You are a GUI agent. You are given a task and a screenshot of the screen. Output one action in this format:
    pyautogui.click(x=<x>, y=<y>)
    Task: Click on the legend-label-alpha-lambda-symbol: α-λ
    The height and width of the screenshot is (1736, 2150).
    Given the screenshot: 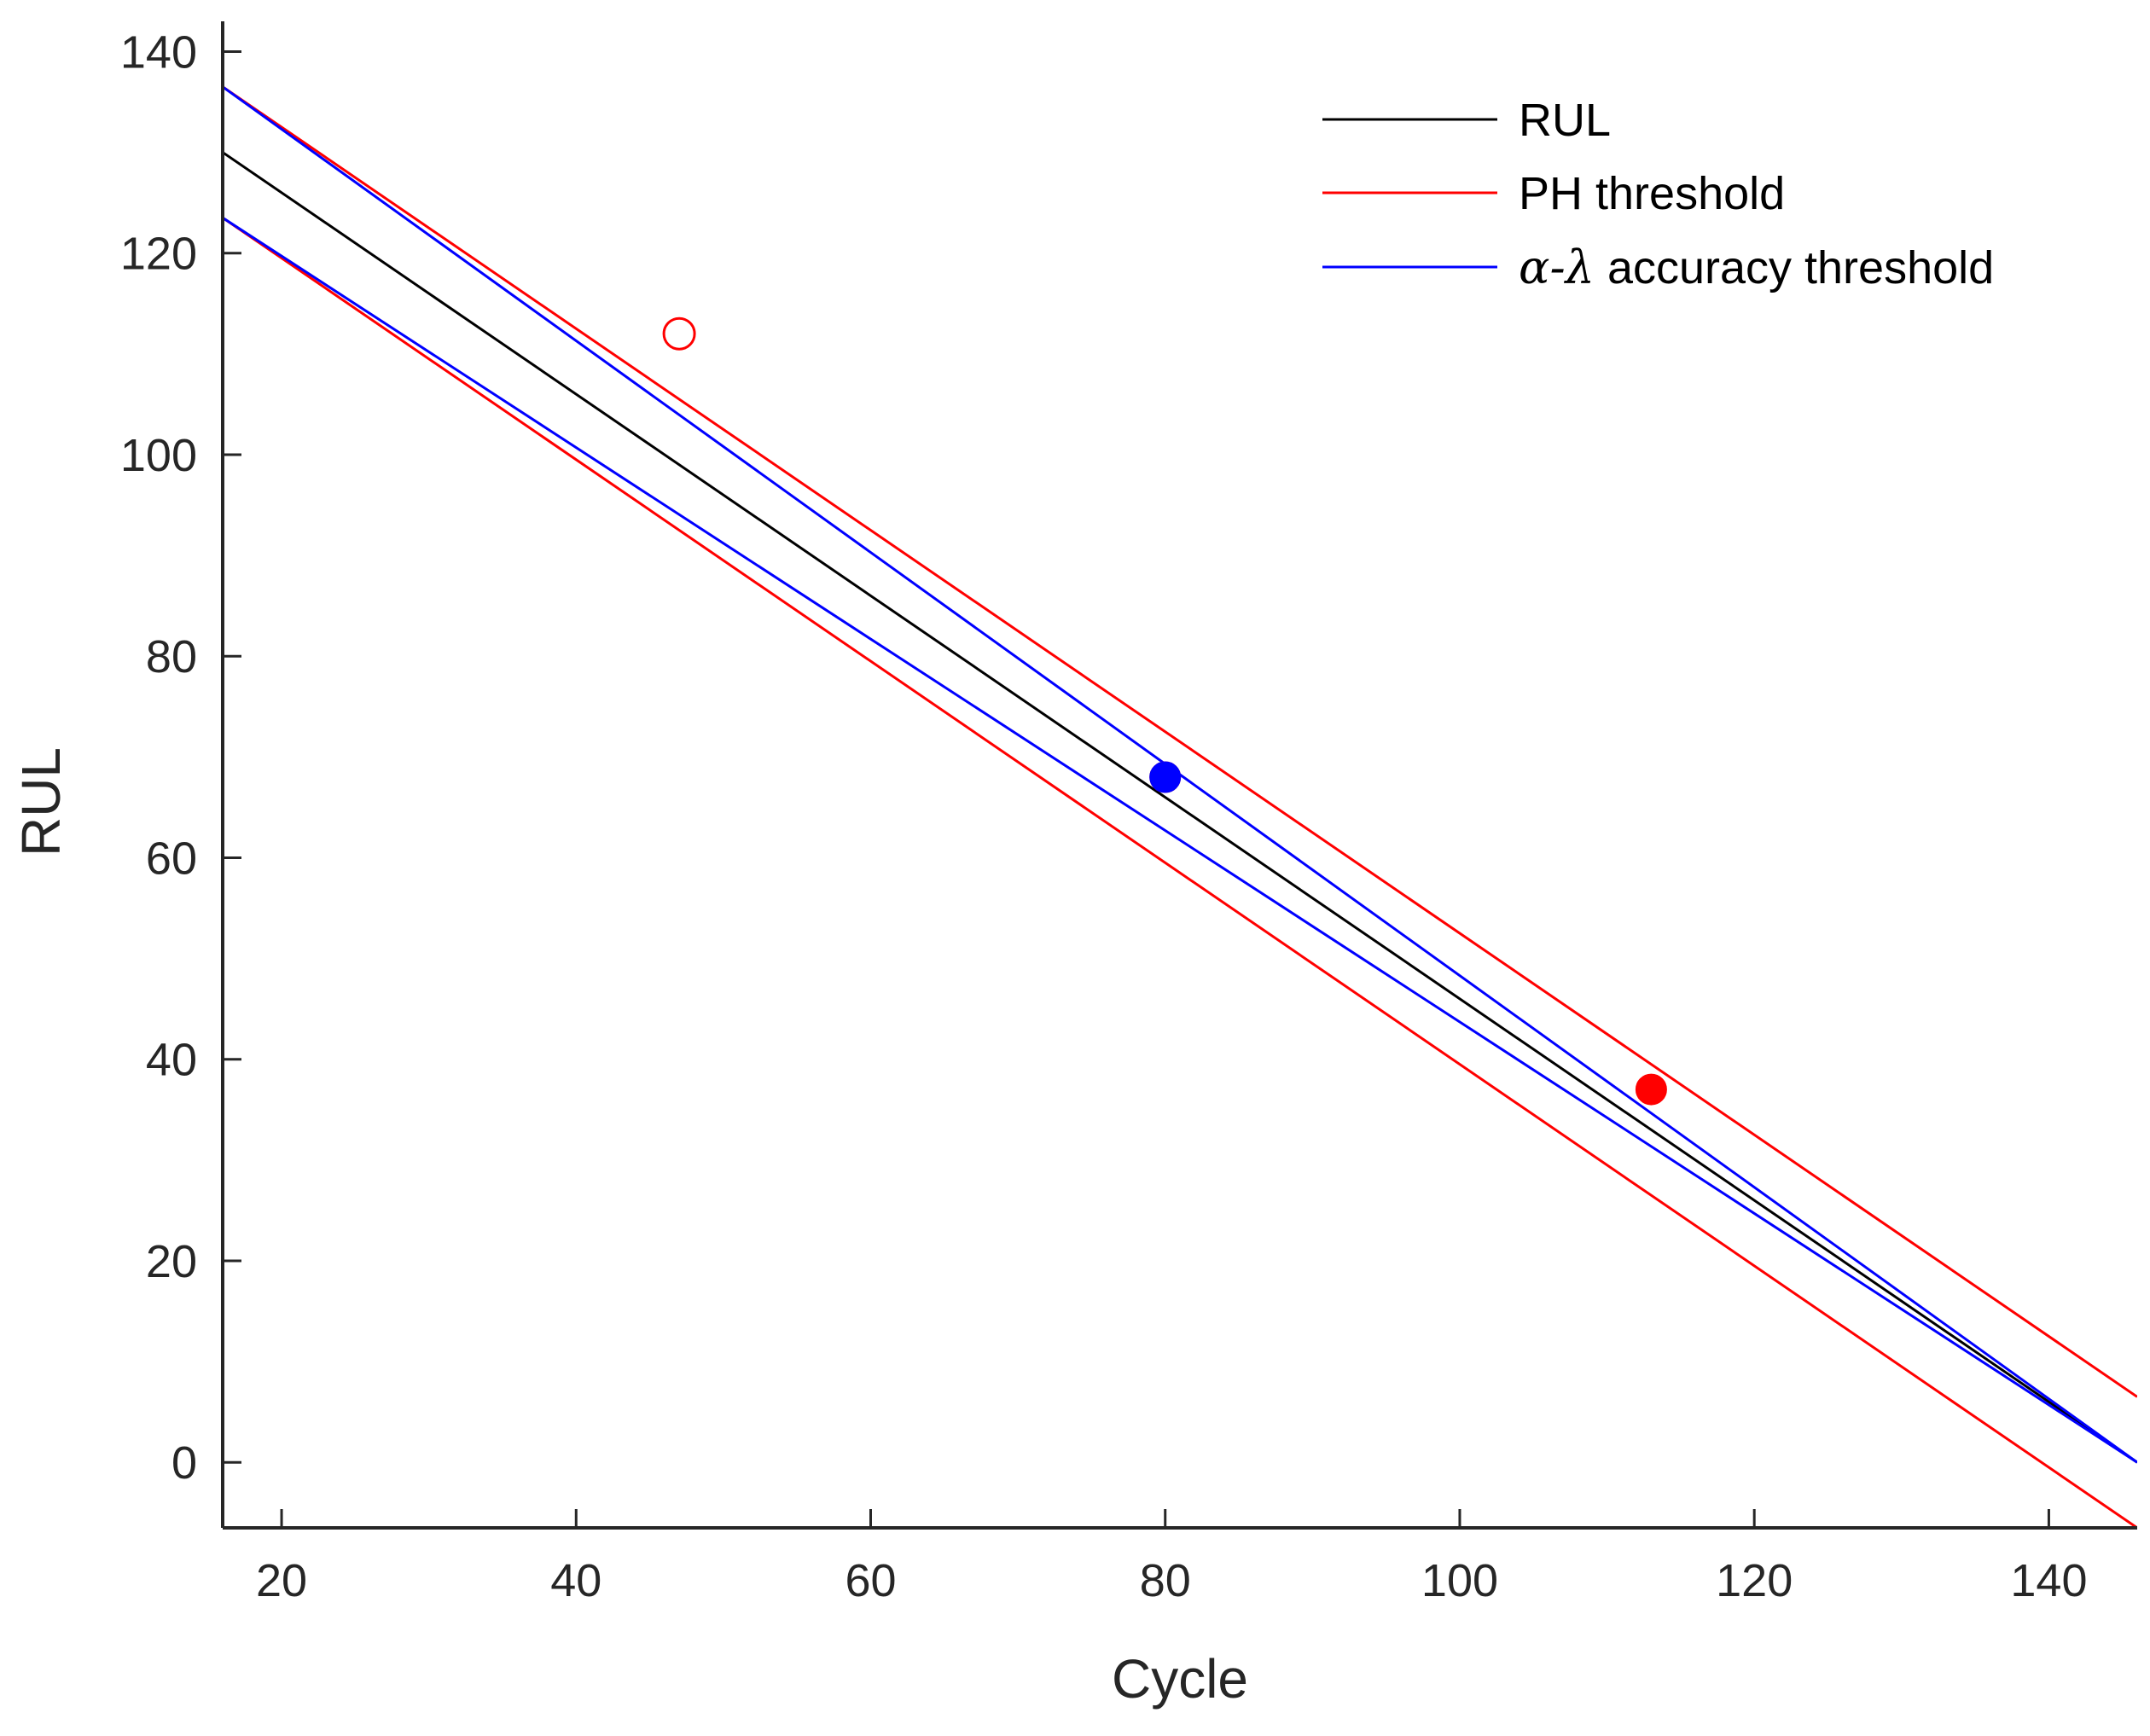 What is the action you would take?
    pyautogui.click(x=1557, y=267)
    